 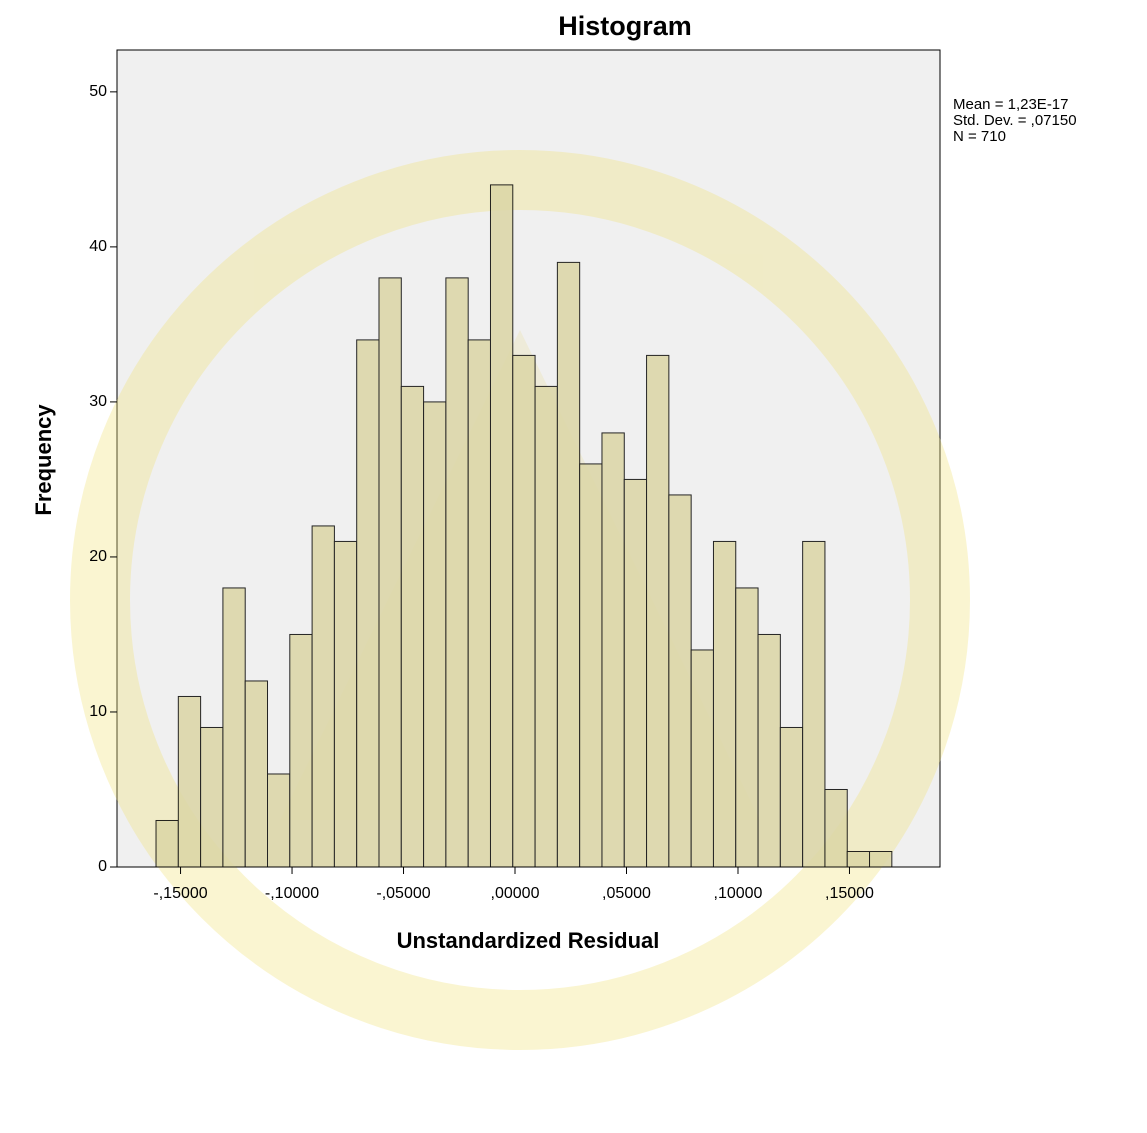 I want to click on x-tick-label: -,10000, so click(x=292, y=893).